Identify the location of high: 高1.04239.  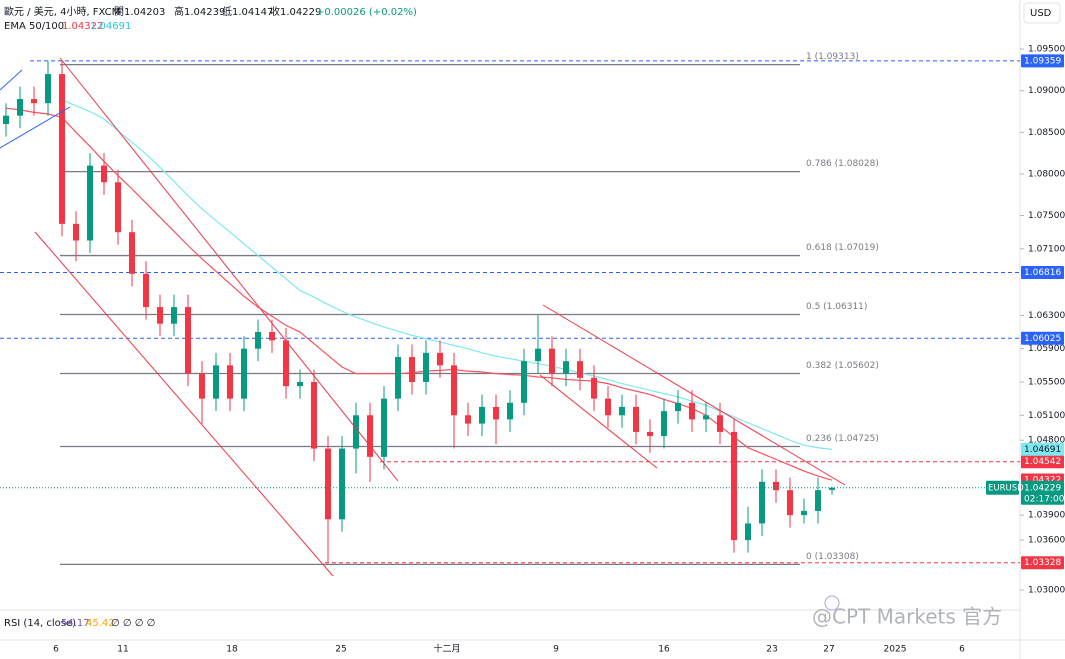
(199, 11).